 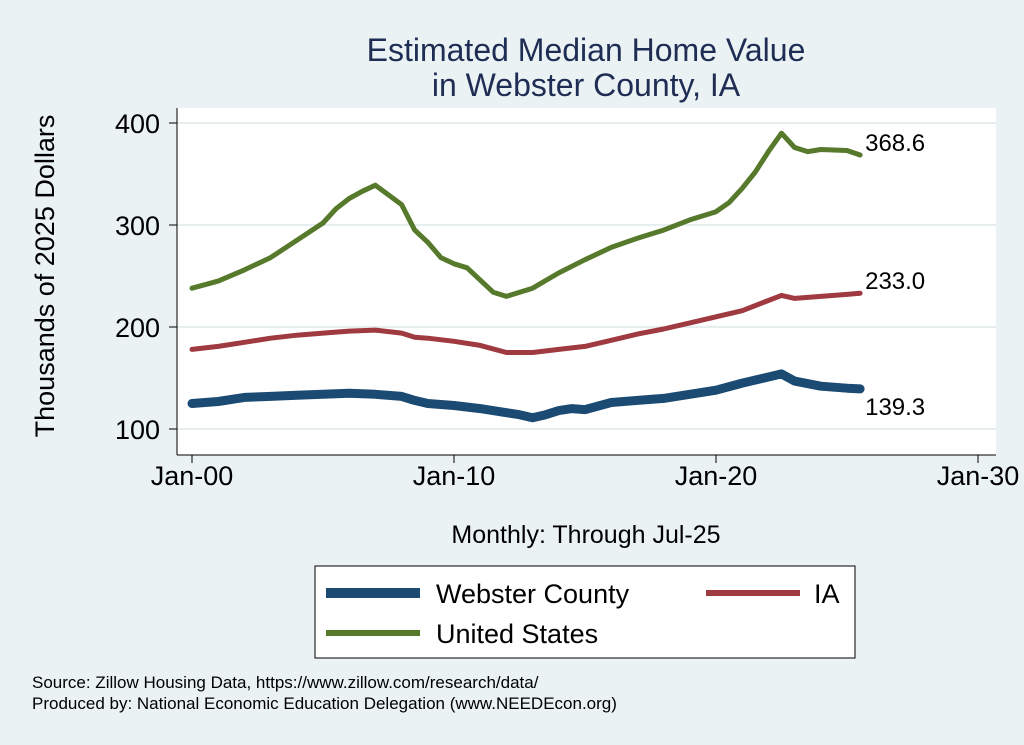 I want to click on chart-title-line1: Estimated Median Home Value, so click(x=586, y=50).